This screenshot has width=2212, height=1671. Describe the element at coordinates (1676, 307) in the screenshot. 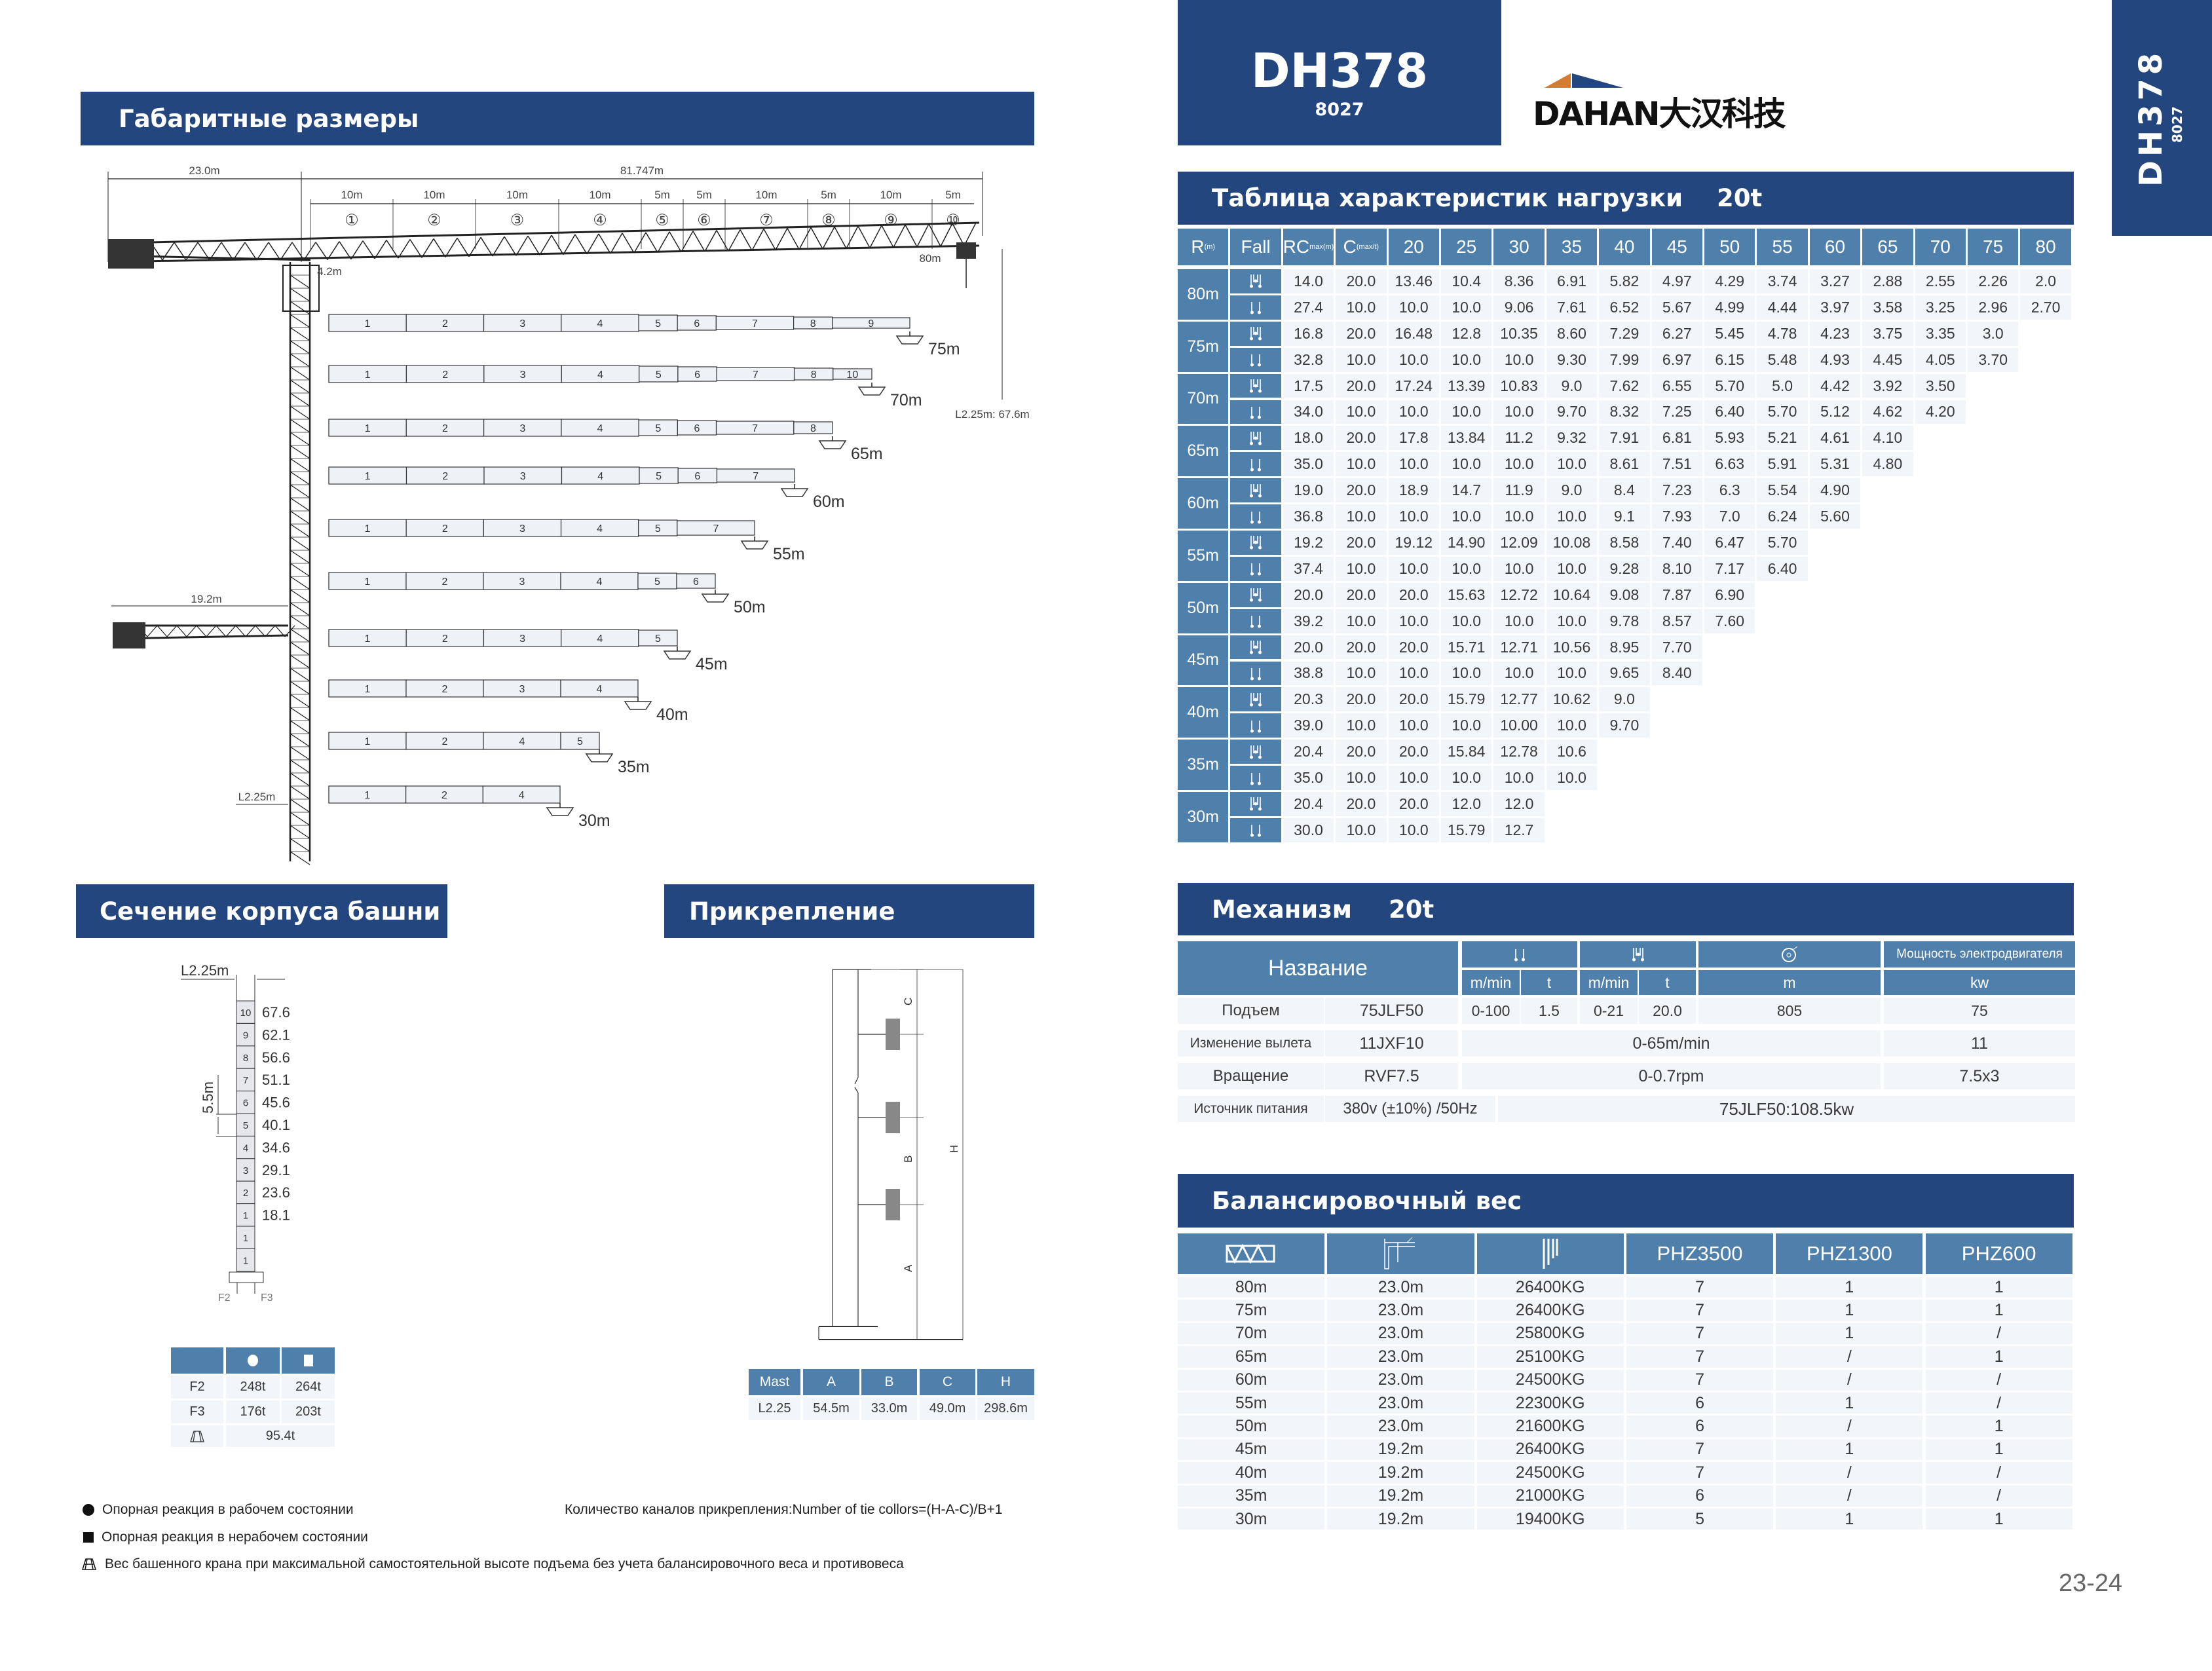

I see `load-value: 5.67` at that location.